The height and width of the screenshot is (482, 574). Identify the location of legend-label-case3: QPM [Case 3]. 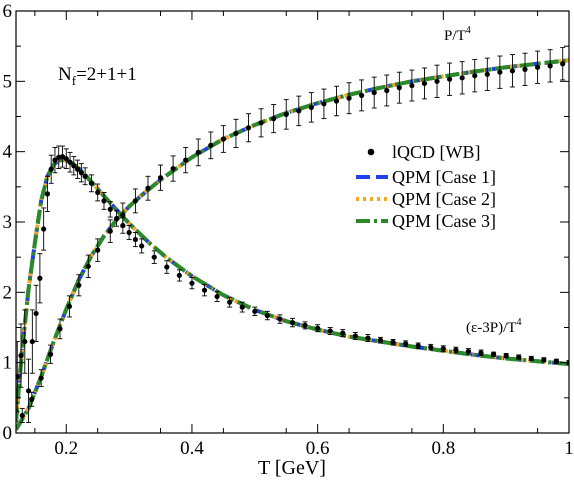
(444, 221).